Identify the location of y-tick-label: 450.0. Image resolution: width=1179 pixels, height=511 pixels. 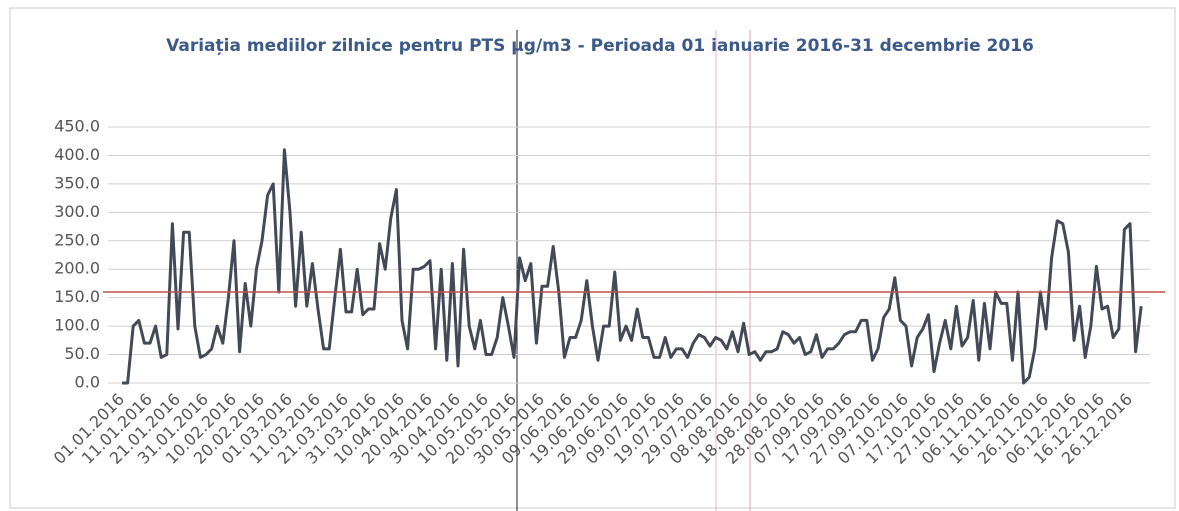
(77, 126).